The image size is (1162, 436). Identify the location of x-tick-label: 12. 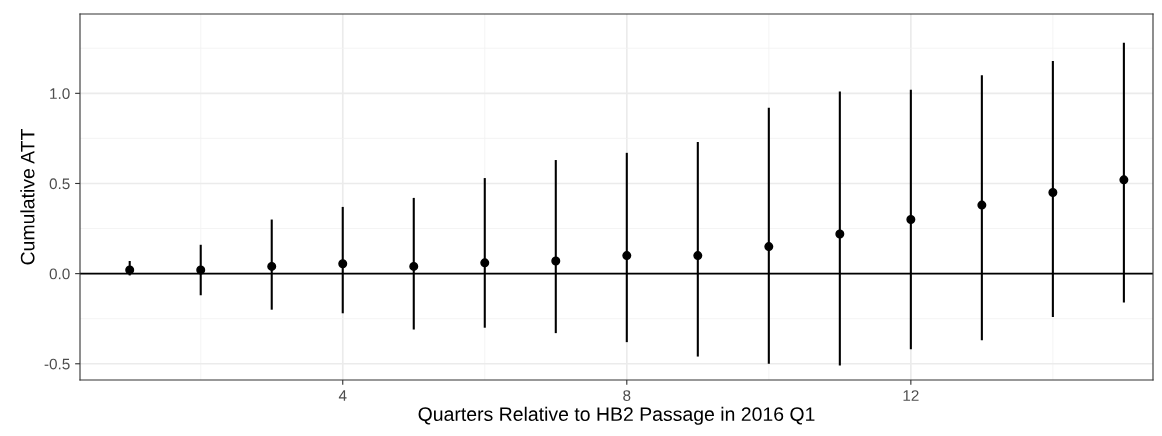
(911, 395).